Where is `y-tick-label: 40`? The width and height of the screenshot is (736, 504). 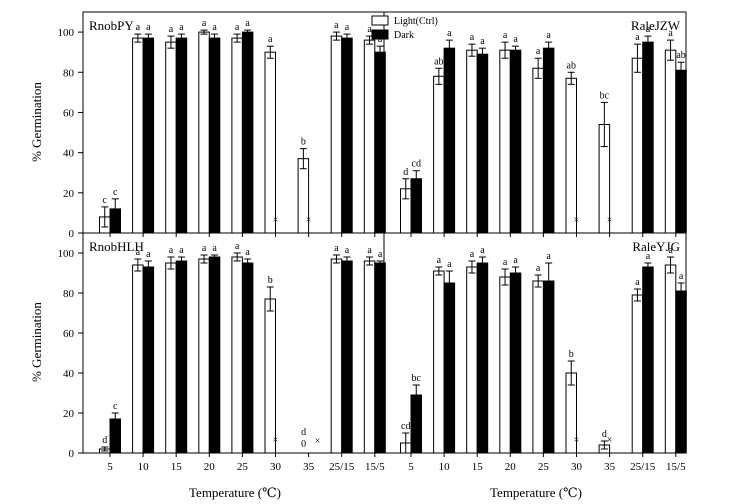
y-tick-label: 40 is located at coordinates (69, 374).